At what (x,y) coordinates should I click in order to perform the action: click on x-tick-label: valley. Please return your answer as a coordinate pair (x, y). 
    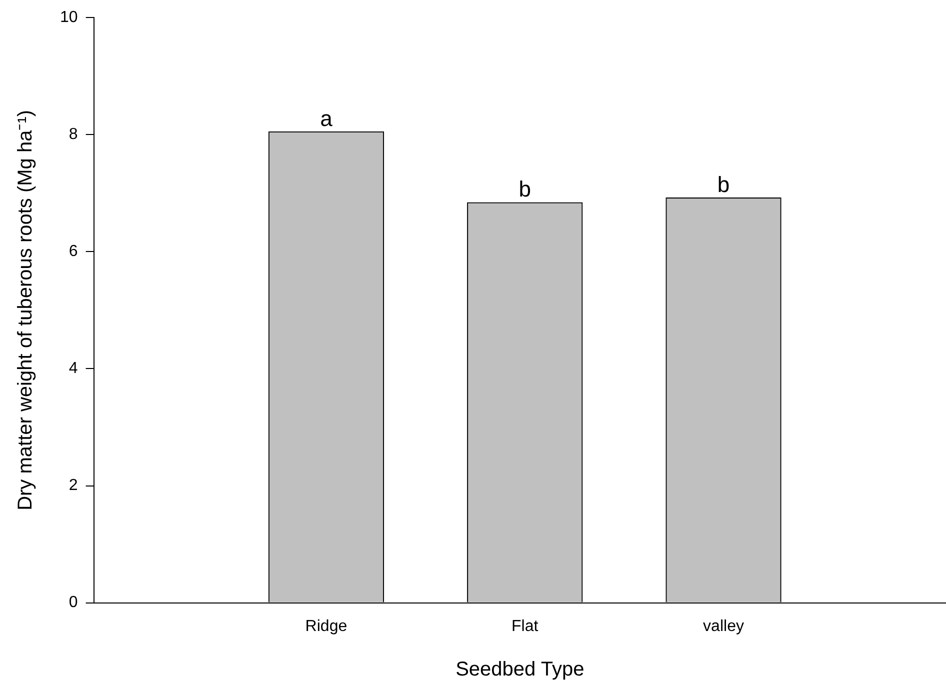
    Looking at the image, I should click on (723, 626).